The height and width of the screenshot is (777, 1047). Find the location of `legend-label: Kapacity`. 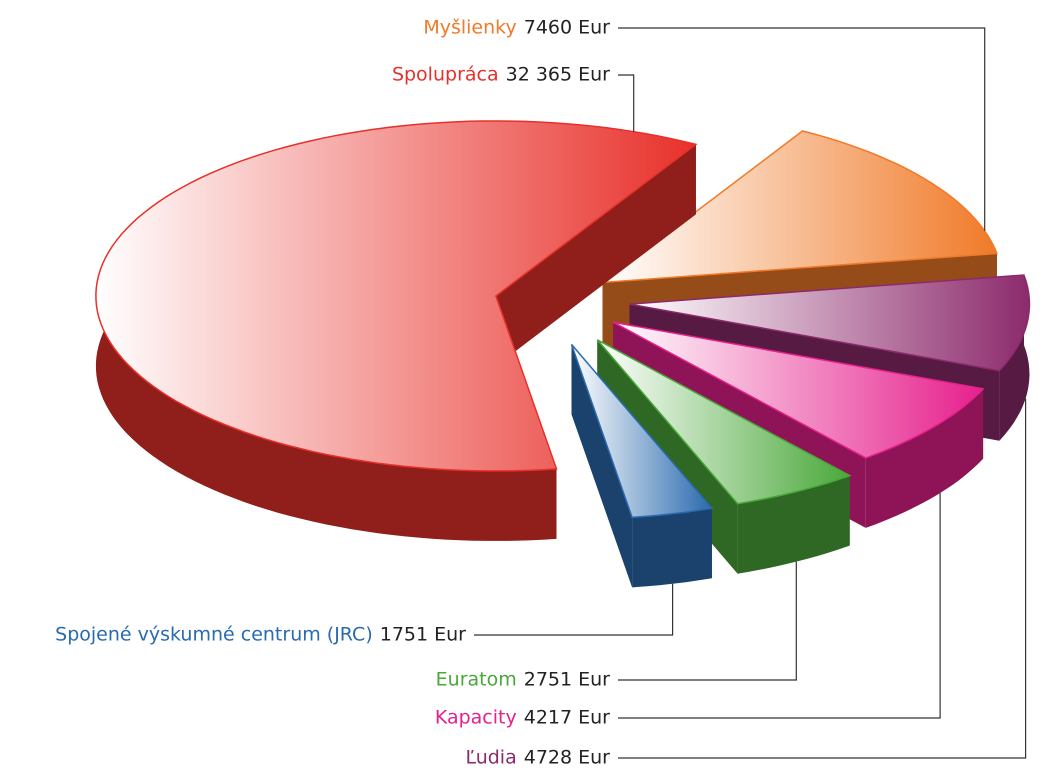

legend-label: Kapacity is located at coordinates (476, 718).